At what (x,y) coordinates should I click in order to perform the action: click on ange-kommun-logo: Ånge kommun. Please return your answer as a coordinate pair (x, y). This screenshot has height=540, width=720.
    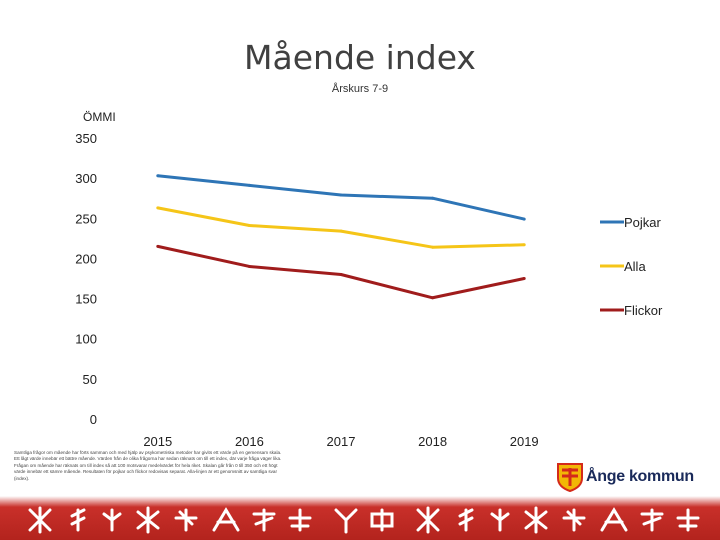
    Looking at the image, I should click on (631, 479).